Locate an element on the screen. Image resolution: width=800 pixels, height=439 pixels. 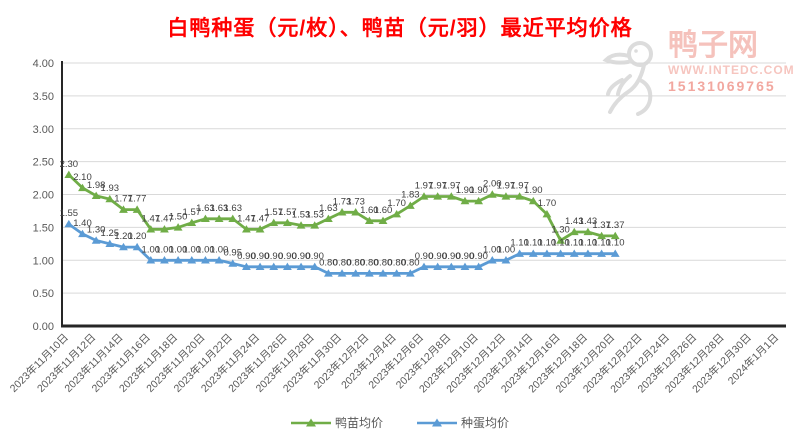
data-label: 1.25 is located at coordinates (110, 233).